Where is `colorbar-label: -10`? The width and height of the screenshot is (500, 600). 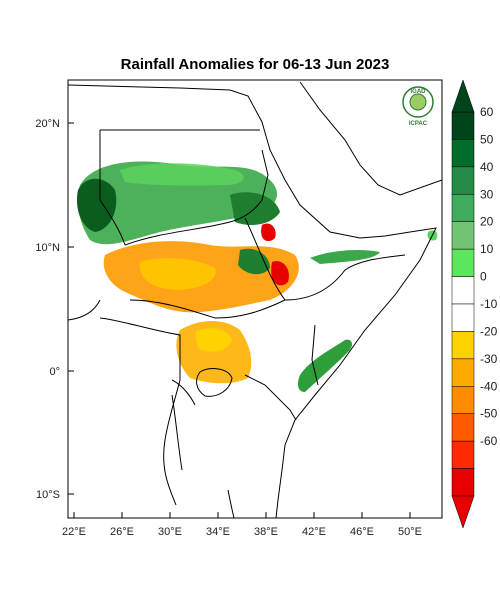 colorbar-label: -10 is located at coordinates (489, 304).